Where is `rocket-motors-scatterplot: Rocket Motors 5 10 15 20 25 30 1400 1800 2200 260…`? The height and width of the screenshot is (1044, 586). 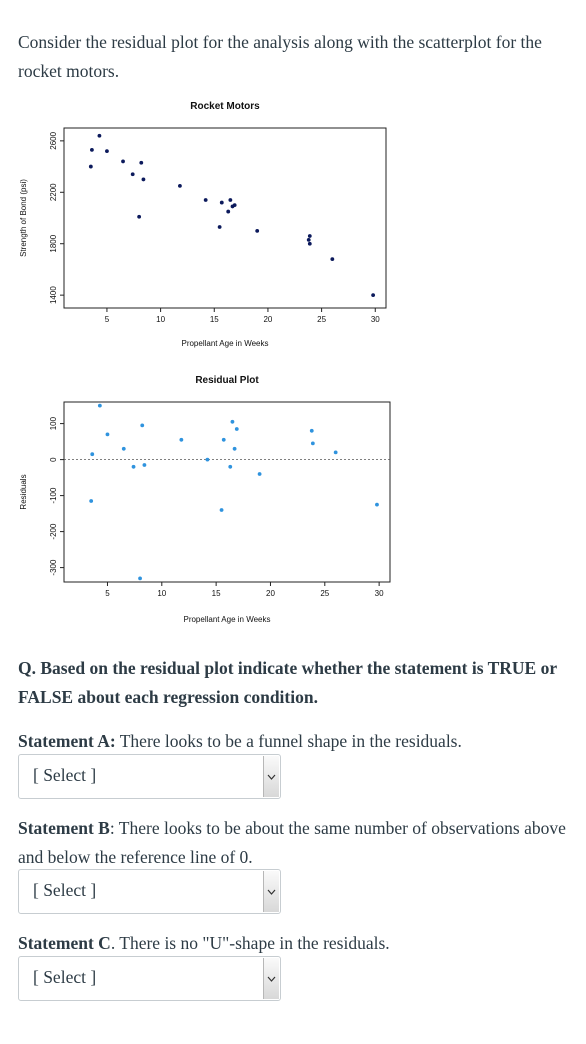 rocket-motors-scatterplot: Rocket Motors 5 10 15 20 25 30 1400 1800 2200 260… is located at coordinates (203, 224).